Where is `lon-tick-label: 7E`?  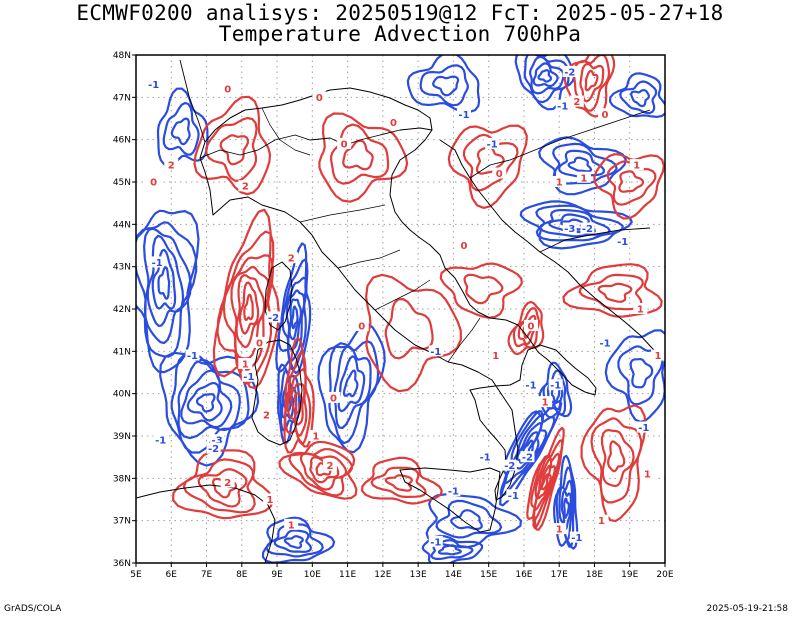 lon-tick-label: 7E is located at coordinates (207, 575).